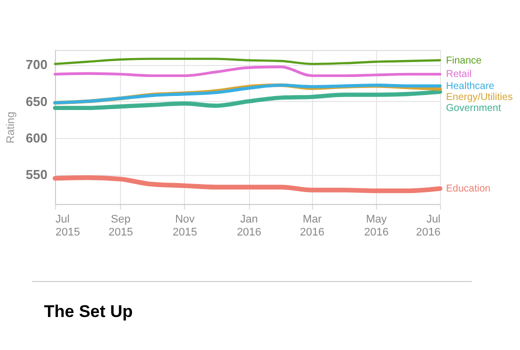 This screenshot has height=350, width=520. I want to click on y-tick-label: 550, so click(37, 174).